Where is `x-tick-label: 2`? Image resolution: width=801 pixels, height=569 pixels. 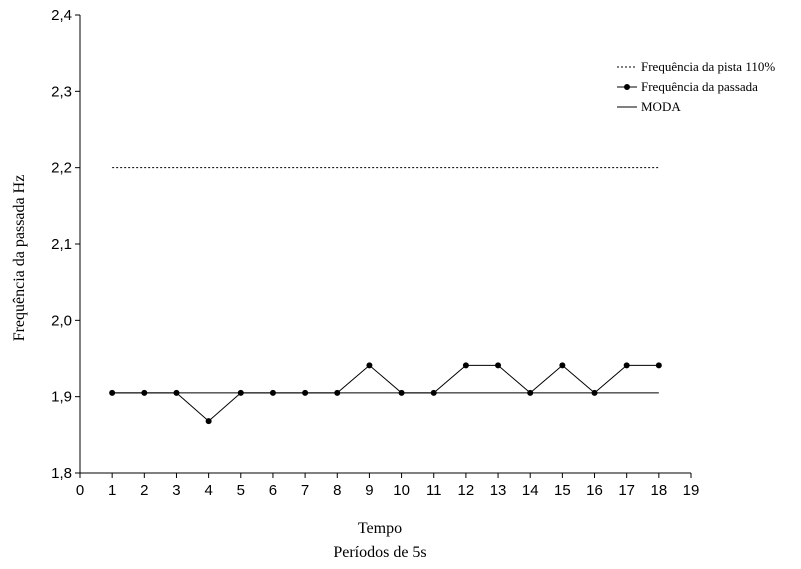
x-tick-label: 2 is located at coordinates (144, 490).